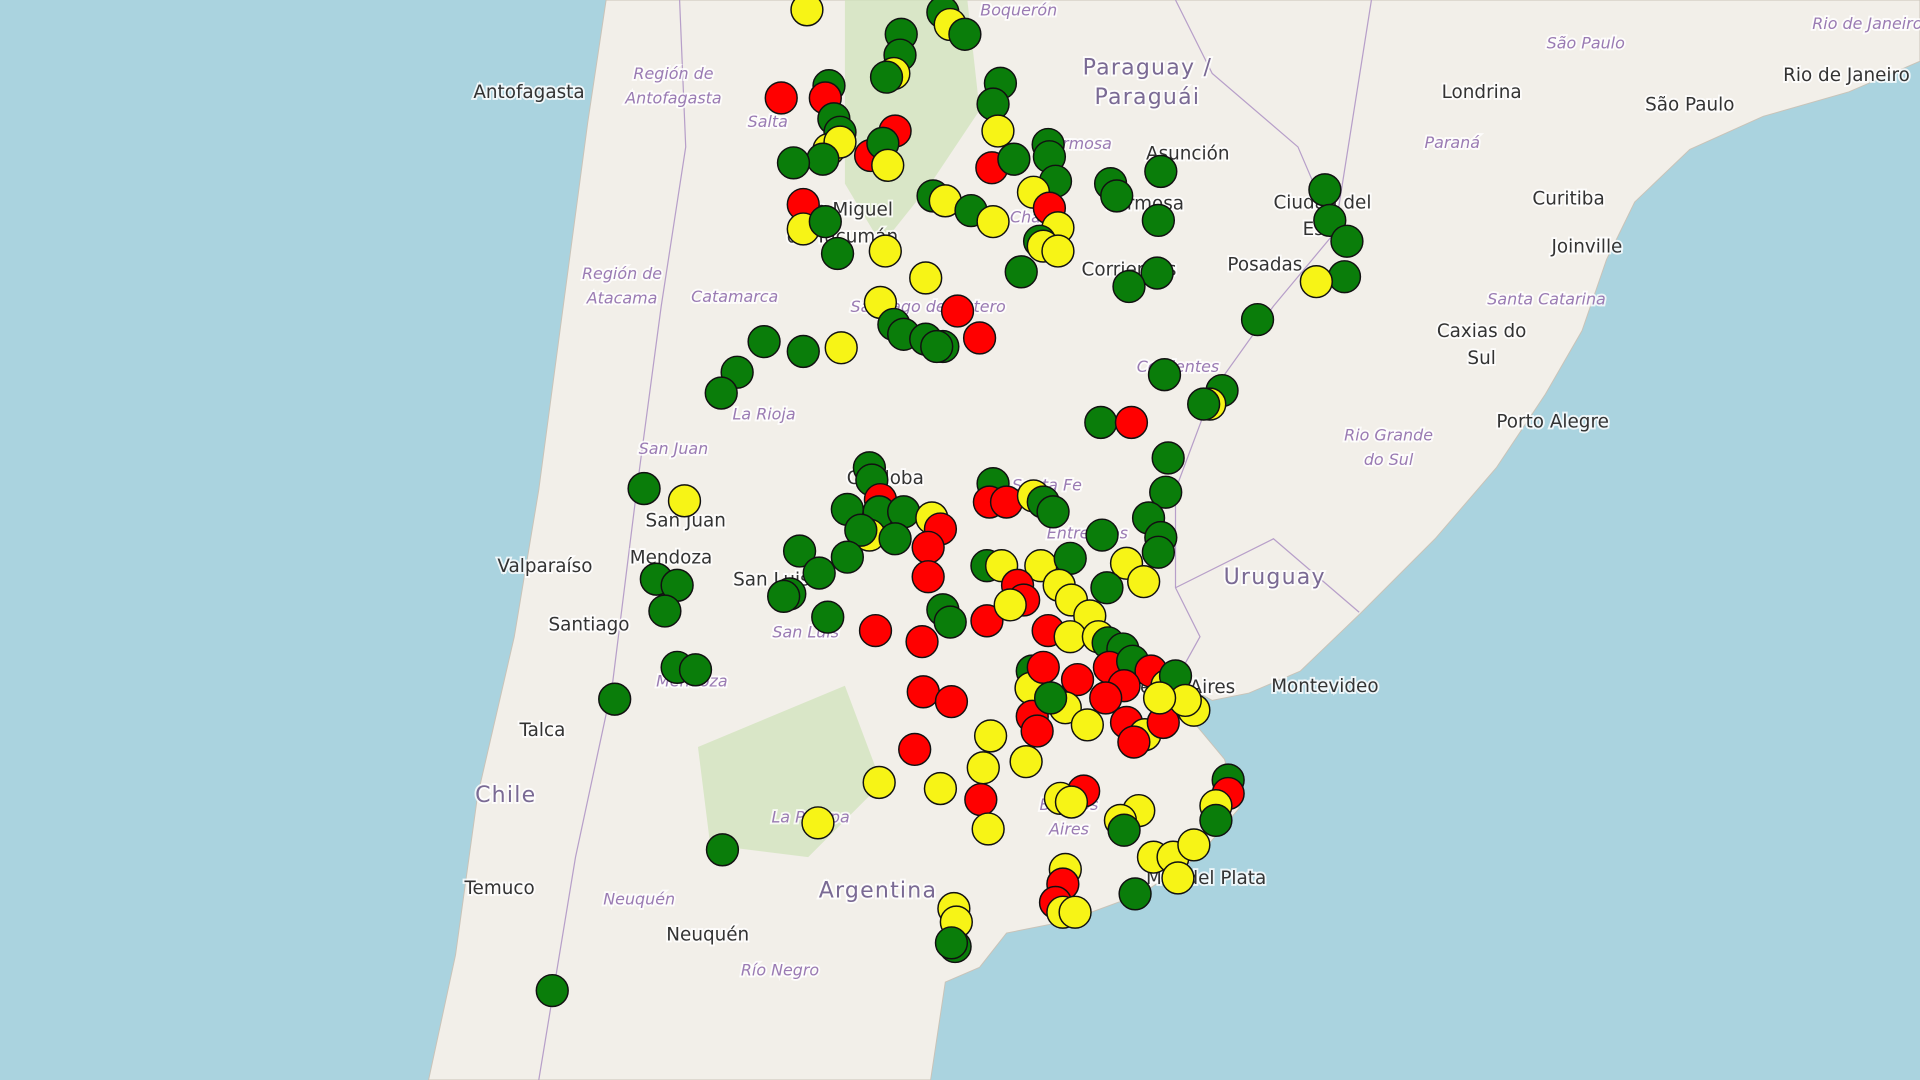 The height and width of the screenshot is (1080, 1920). What do you see at coordinates (544, 566) in the screenshot?
I see `city-label: Valparaíso` at bounding box center [544, 566].